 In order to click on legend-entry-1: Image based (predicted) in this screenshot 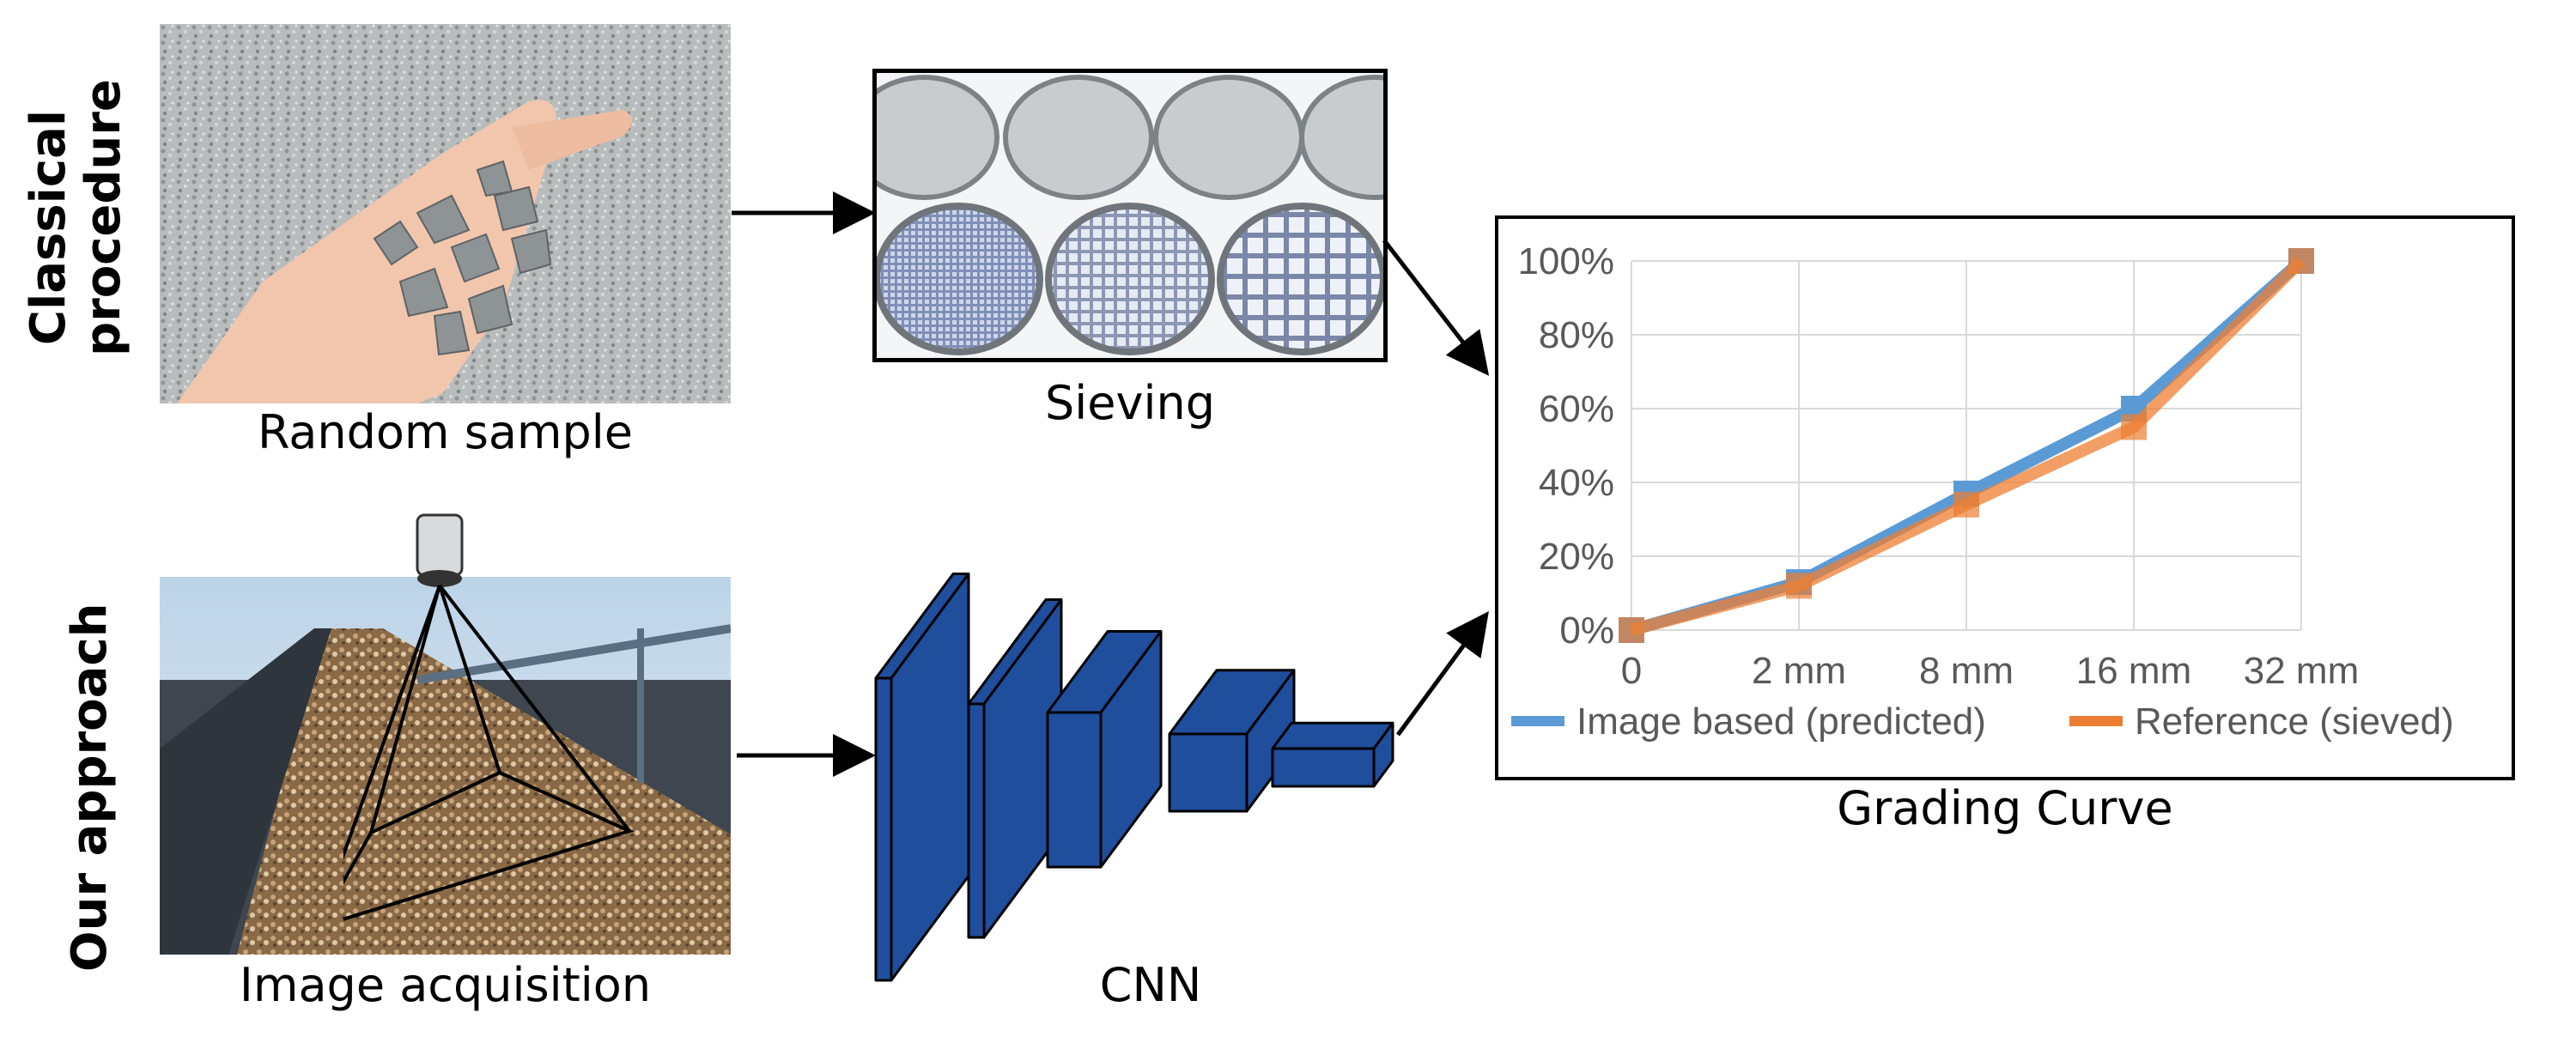, I will do `click(1748, 721)`.